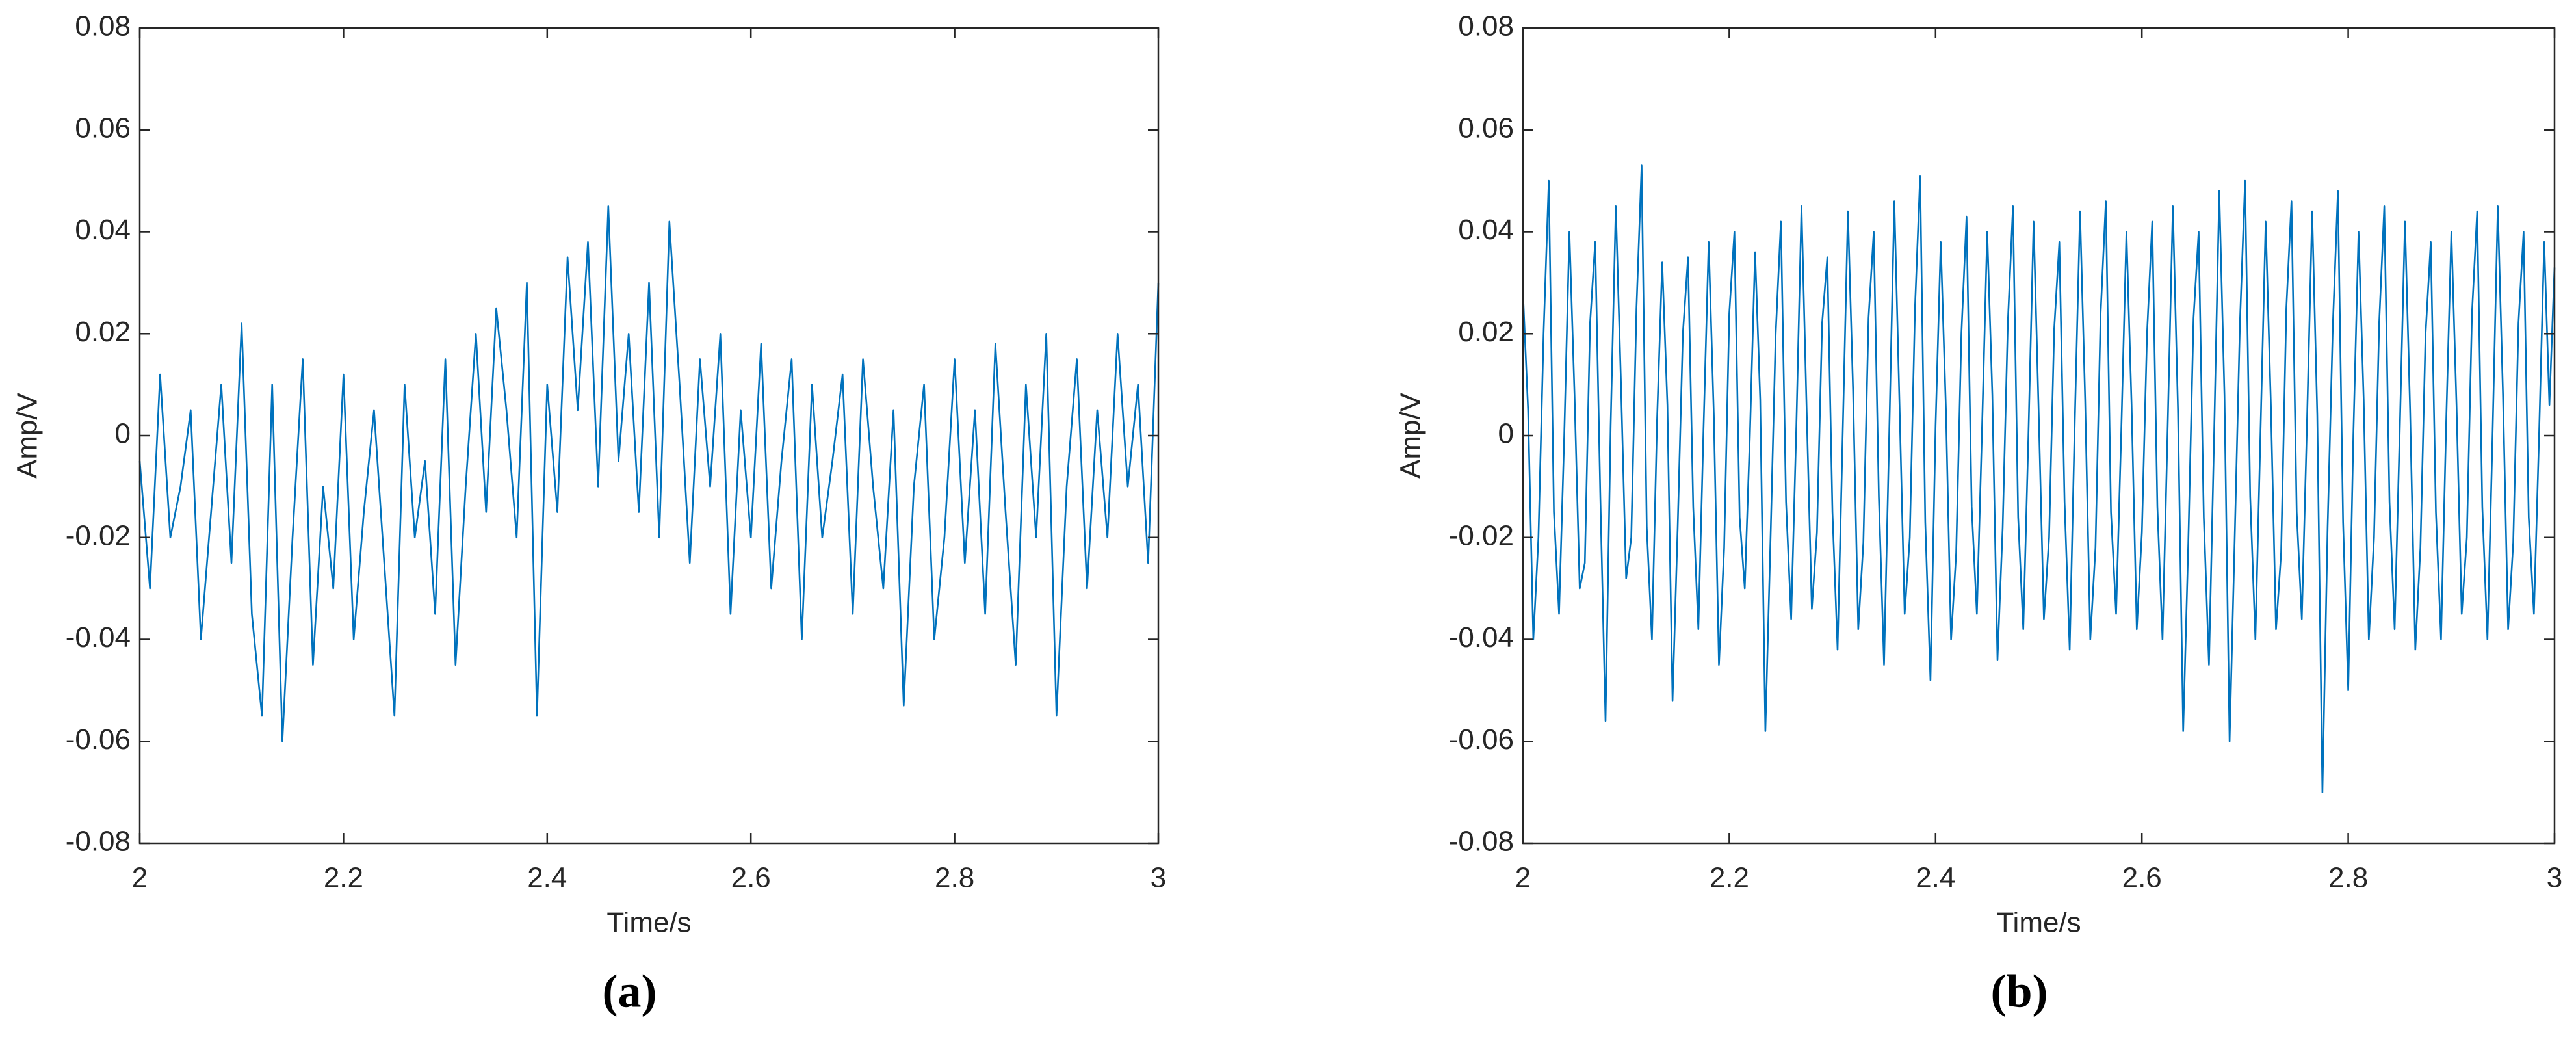 Image resolution: width=2576 pixels, height=1037 pixels. Describe the element at coordinates (2020, 991) in the screenshot. I see `panel-label: (b)` at that location.